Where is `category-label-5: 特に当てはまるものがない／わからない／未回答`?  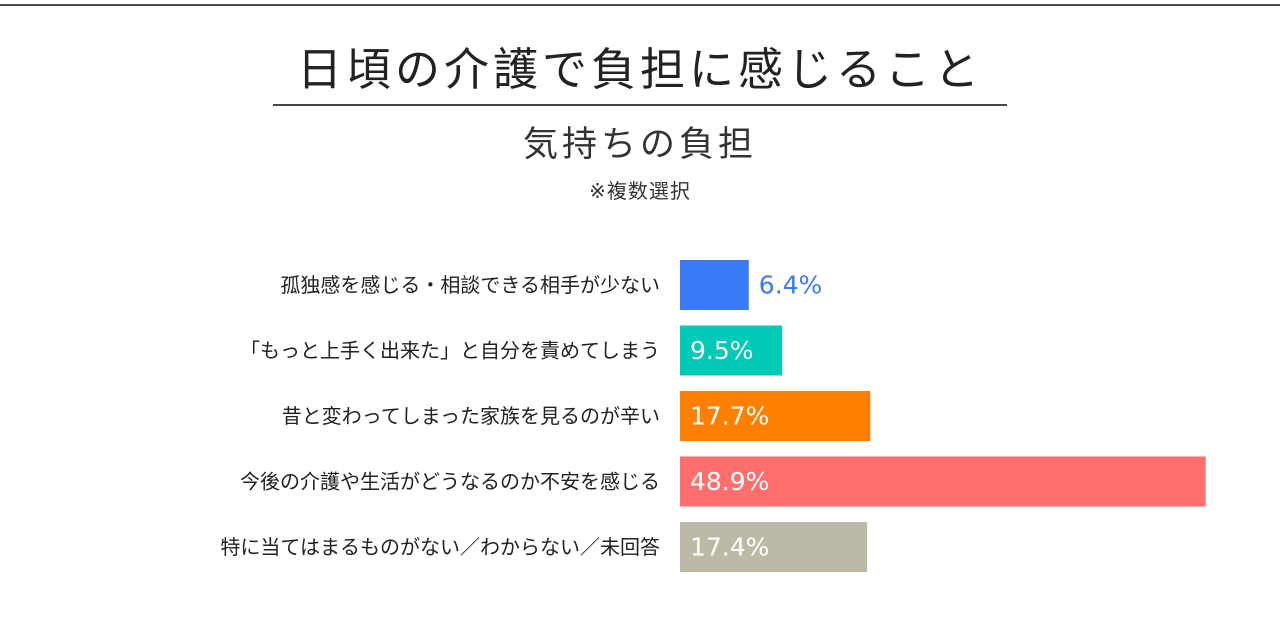
category-label-5: 特に当てはまるものがない／わからない／未回答 is located at coordinates (440, 547).